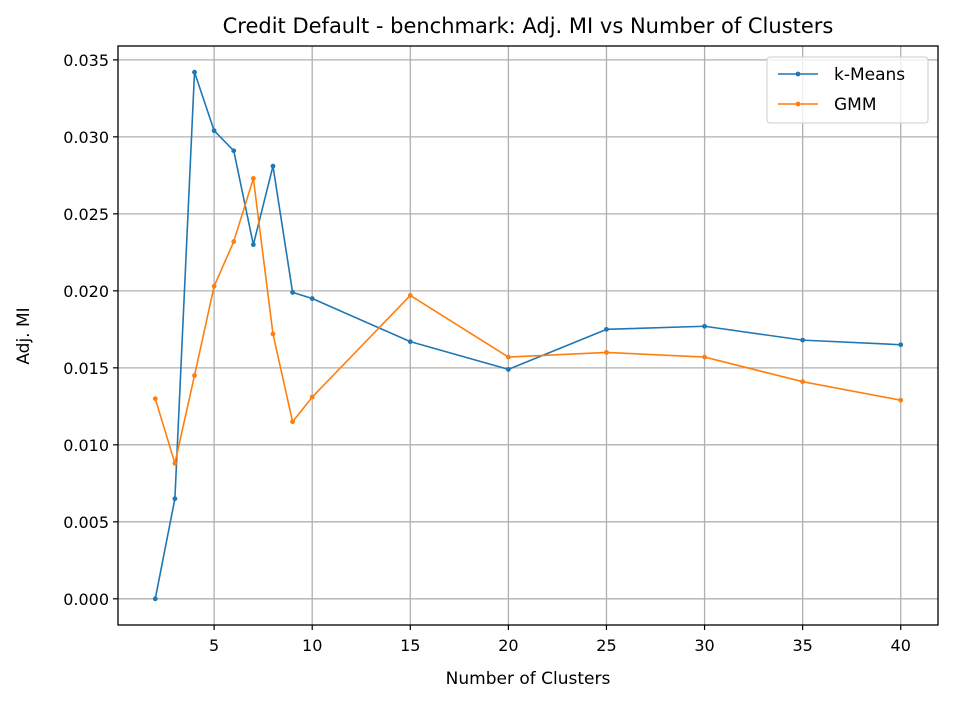  I want to click on x-tick-label: 10, so click(312, 645).